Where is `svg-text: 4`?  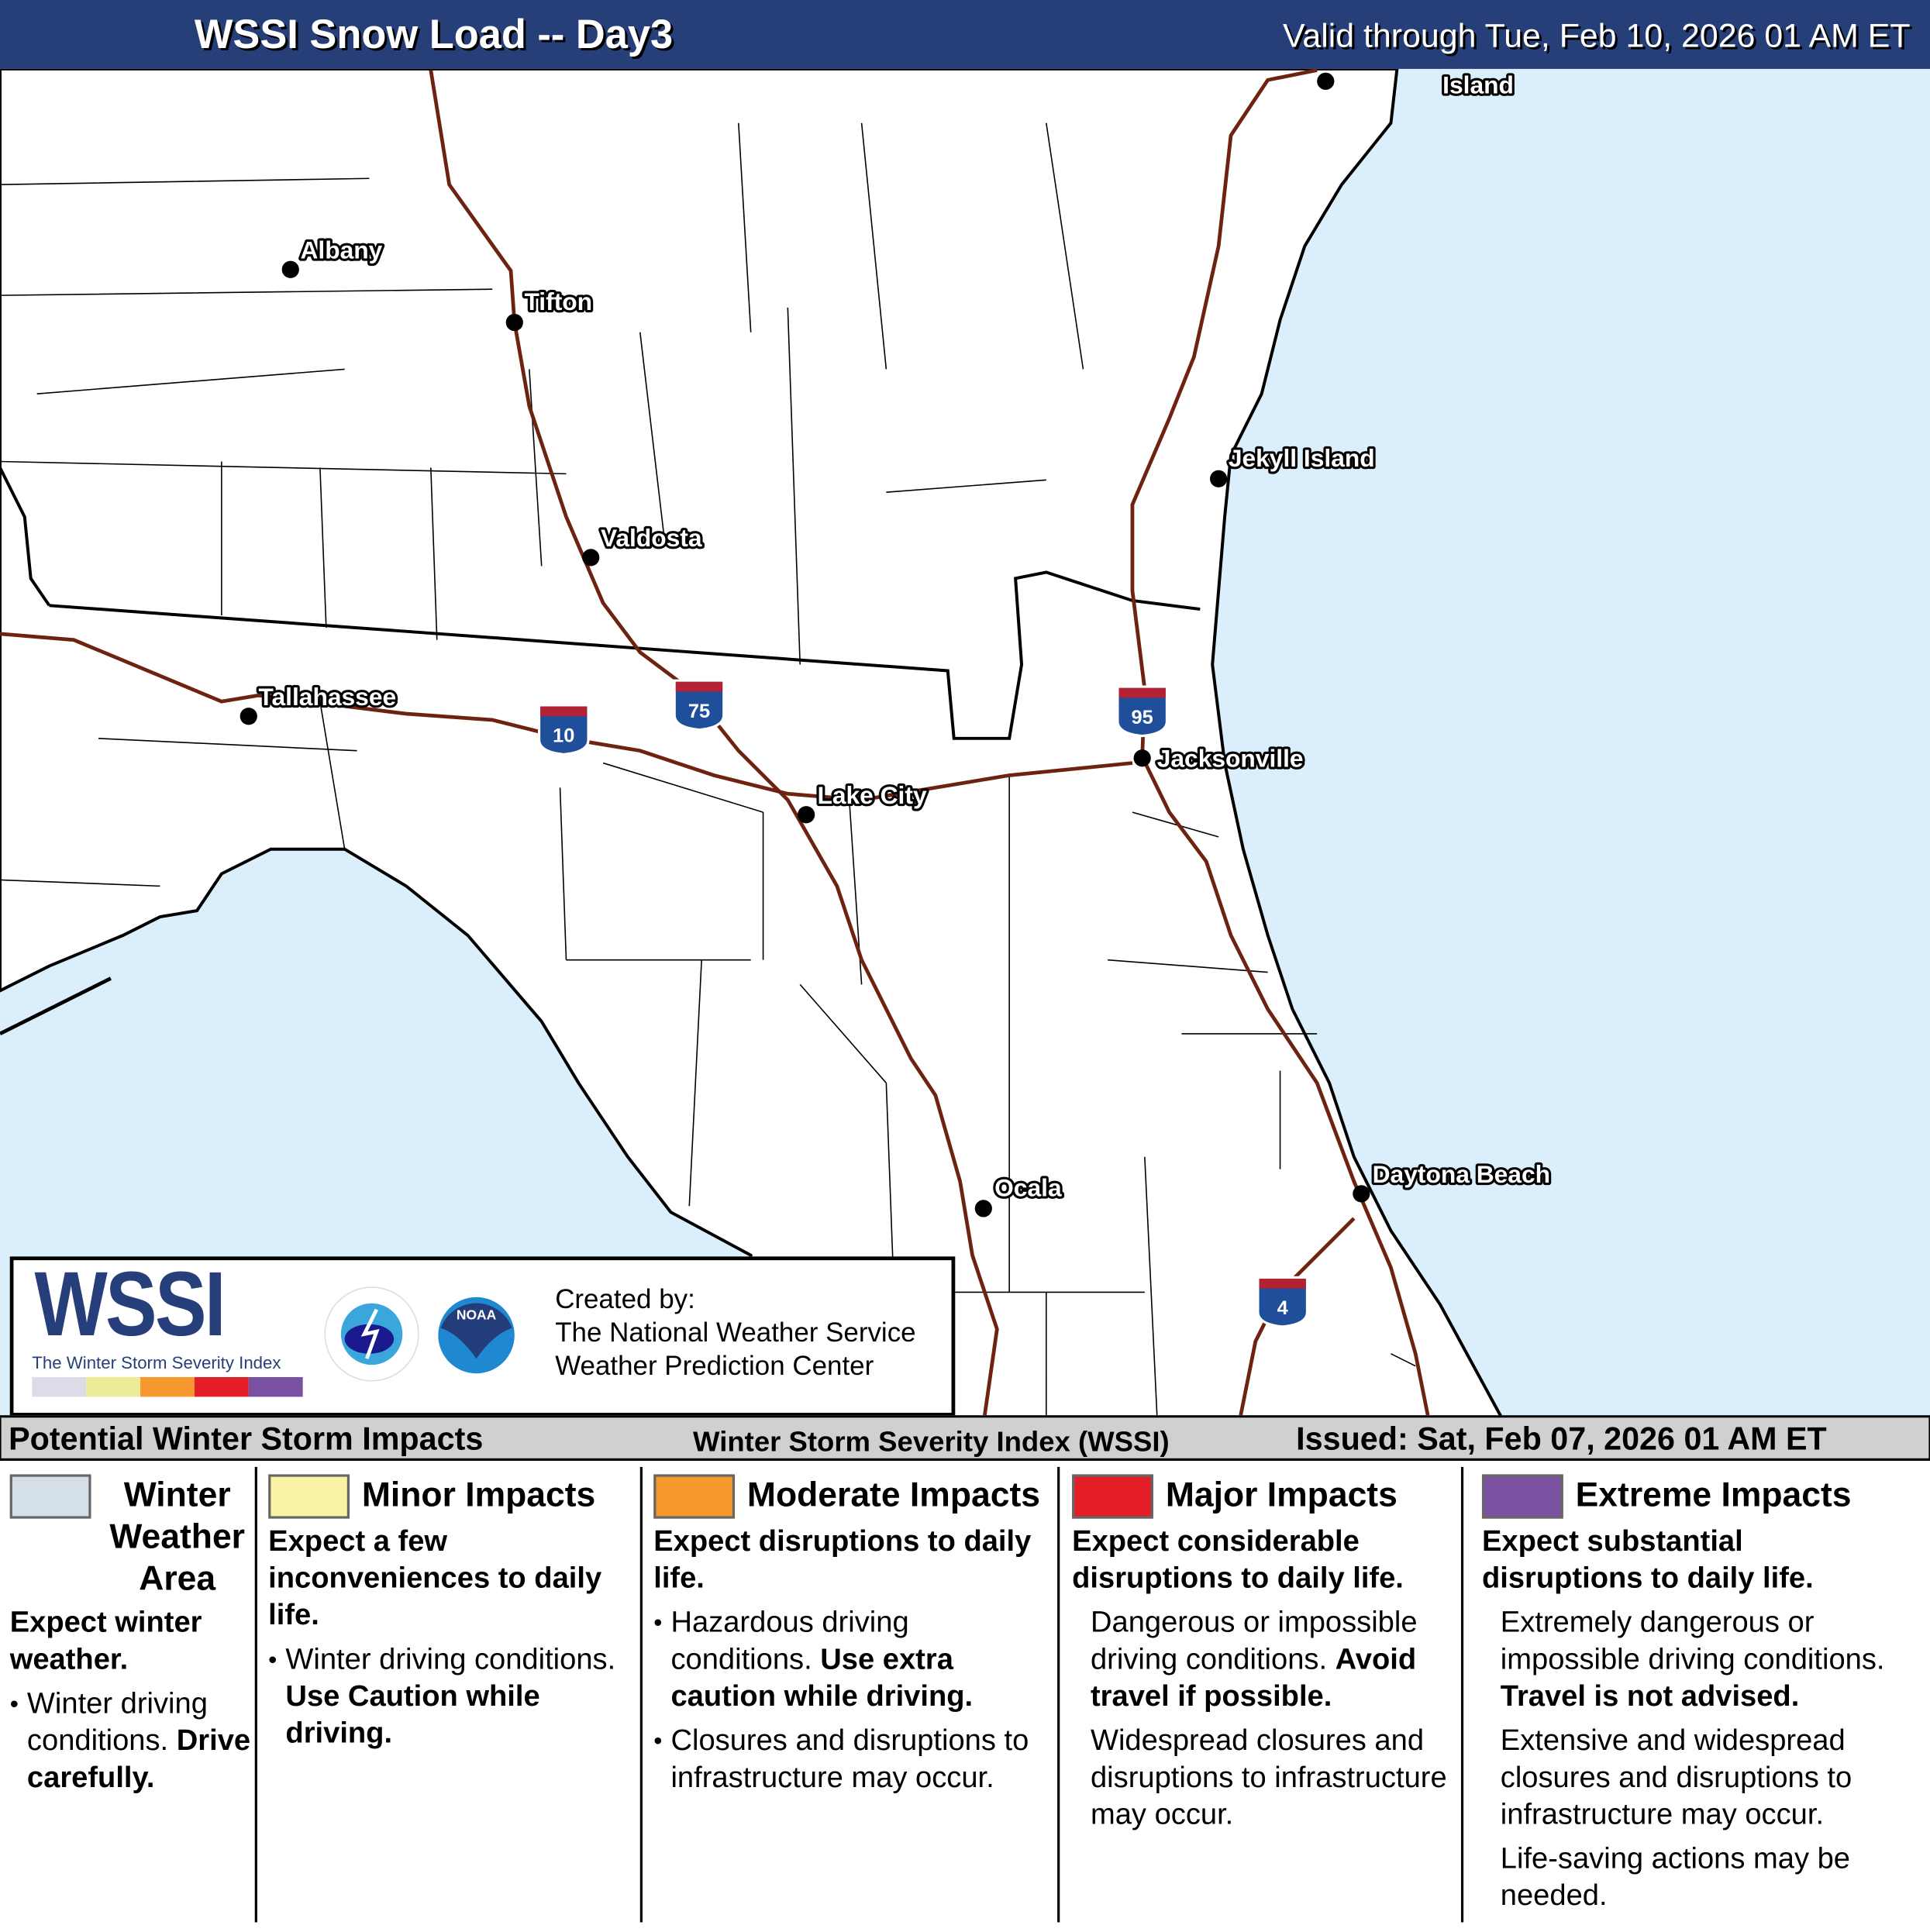 svg-text: 4 is located at coordinates (1282, 1308).